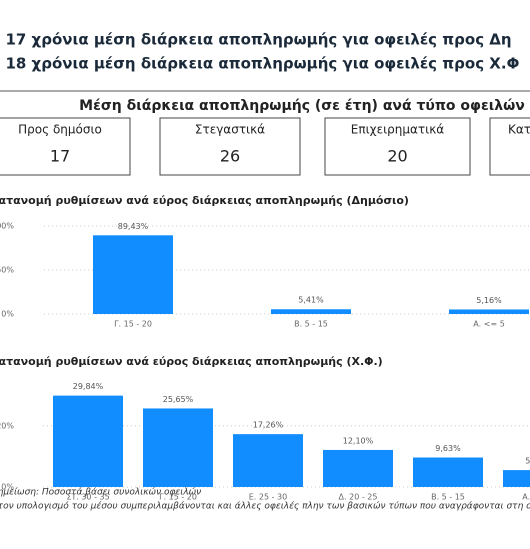 The image size is (530, 549). What do you see at coordinates (60, 156) in the screenshot?
I see `kpi-value: 17` at bounding box center [60, 156].